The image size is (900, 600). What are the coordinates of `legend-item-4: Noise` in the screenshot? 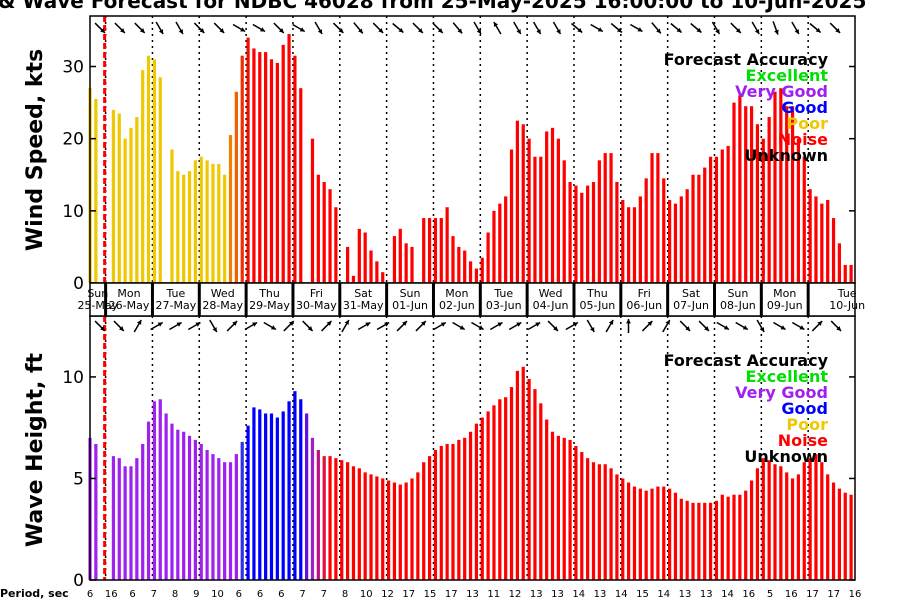 It's located at (803, 440).